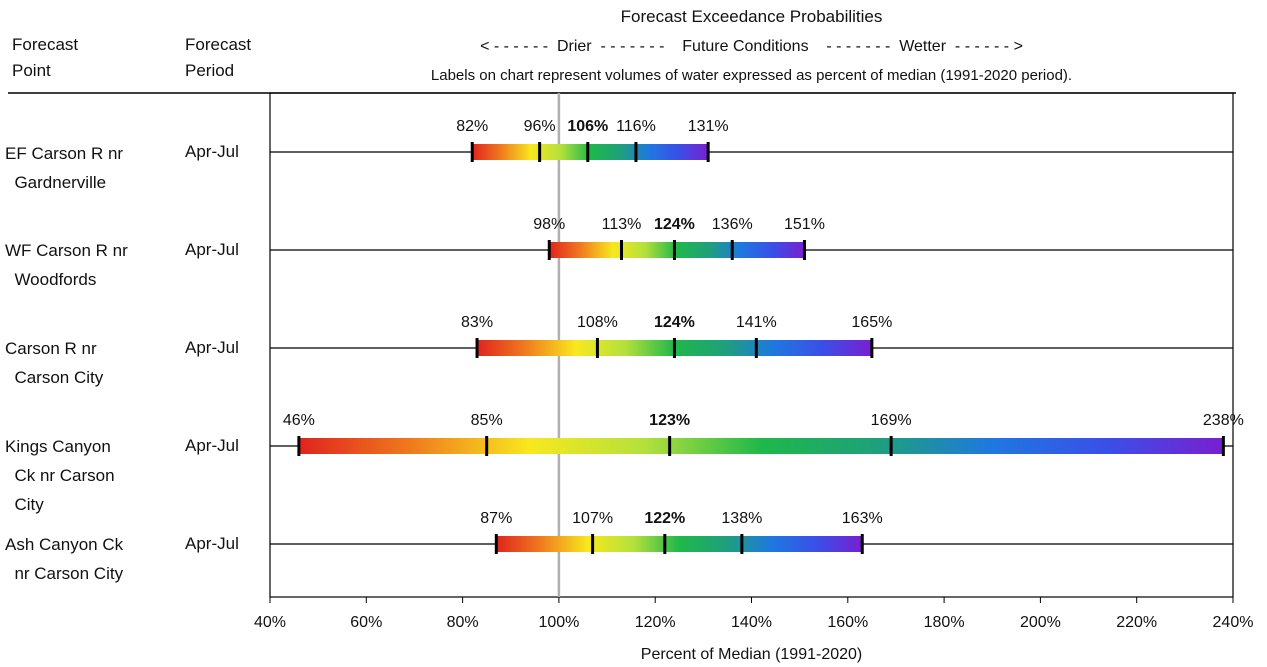 The image size is (1267, 667). Describe the element at coordinates (587, 126) in the screenshot. I see `data-label: 106%` at that location.